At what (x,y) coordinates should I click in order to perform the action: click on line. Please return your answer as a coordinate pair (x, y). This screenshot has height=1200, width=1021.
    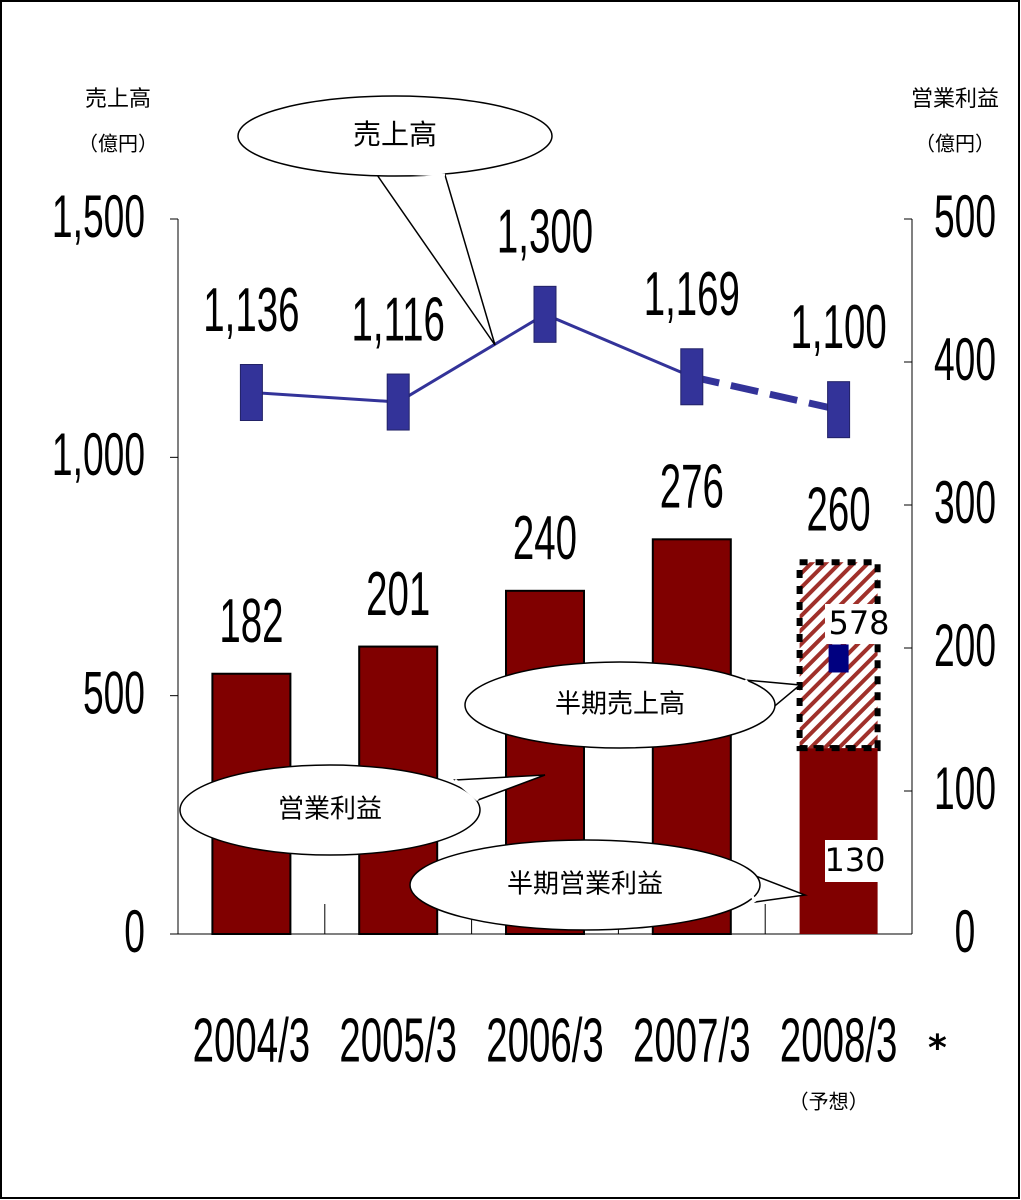
    Looking at the image, I should click on (472, 358).